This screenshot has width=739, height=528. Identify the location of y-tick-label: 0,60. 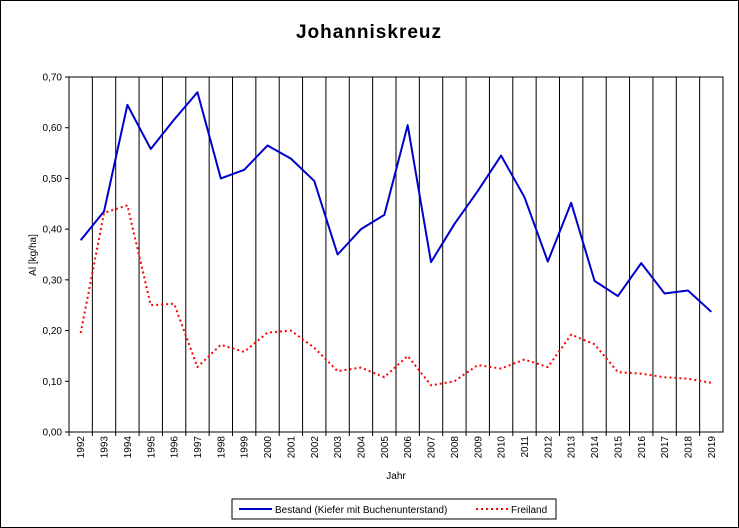
(53, 128).